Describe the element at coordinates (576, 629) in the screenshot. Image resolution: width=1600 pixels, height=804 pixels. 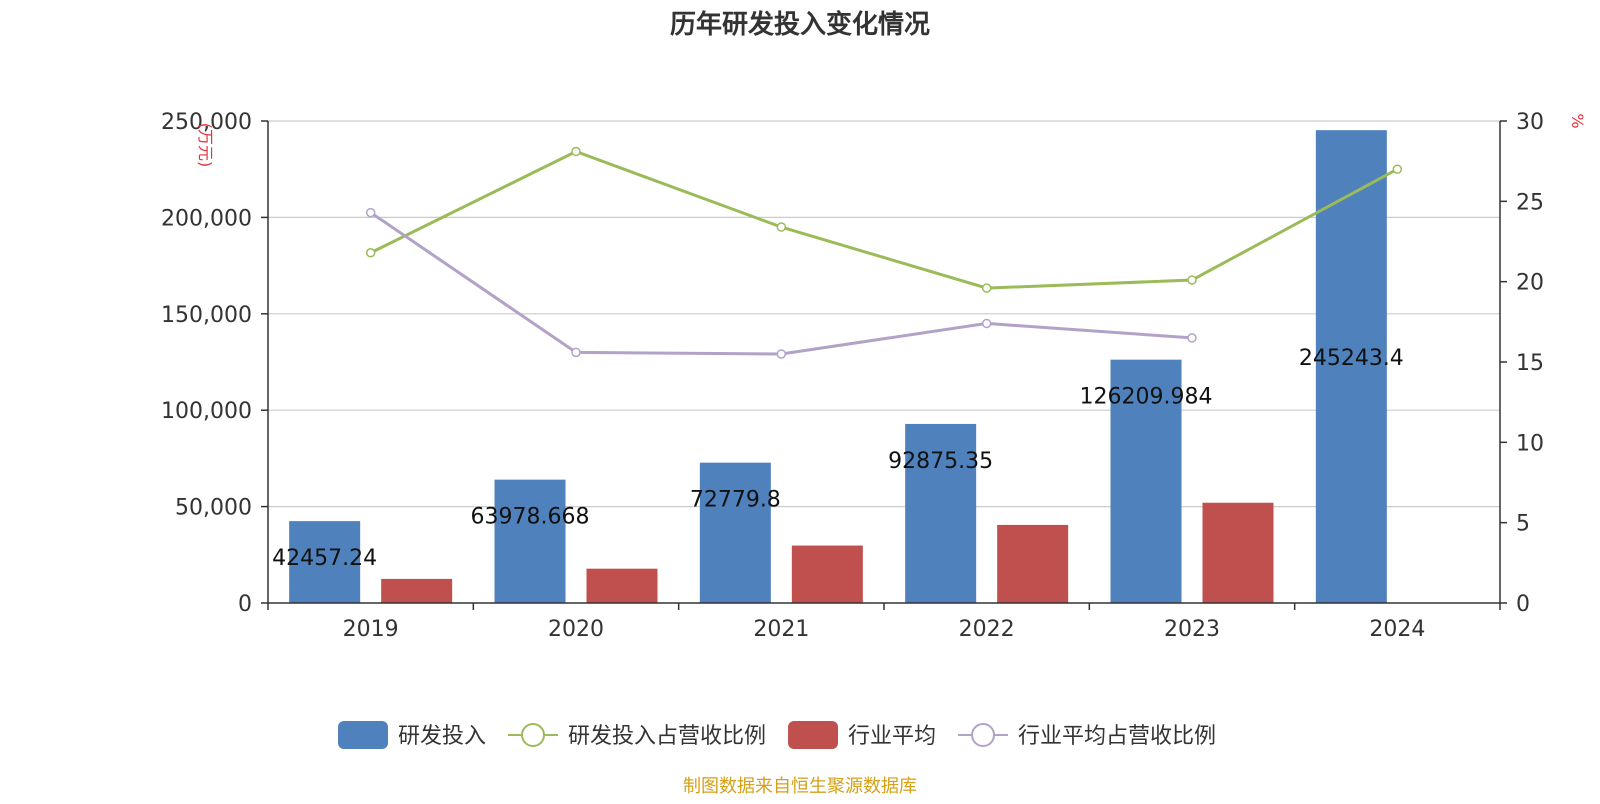
I see `x-axis-tick-label: 2020` at that location.